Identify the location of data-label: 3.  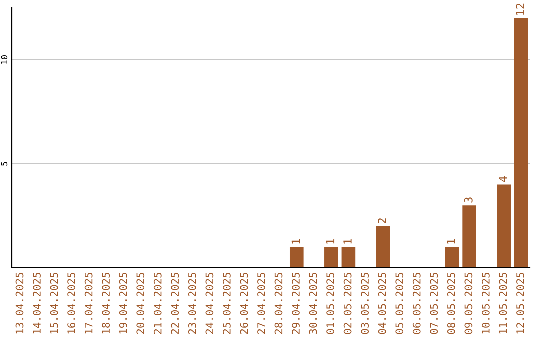
(468, 200).